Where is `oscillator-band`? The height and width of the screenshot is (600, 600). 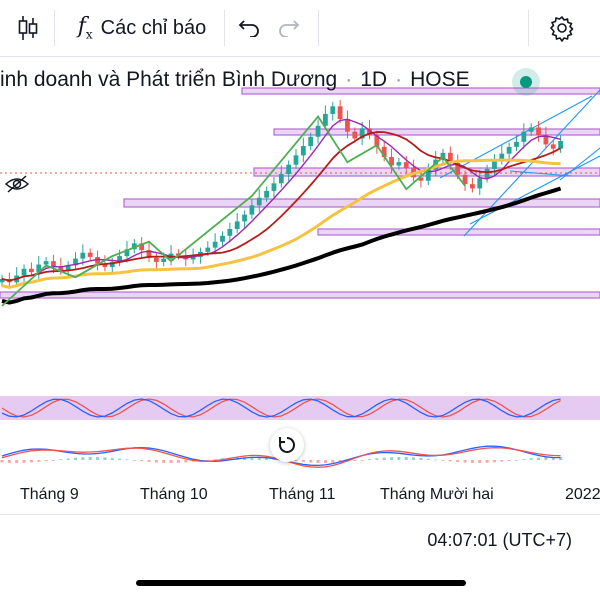
oscillator-band is located at coordinates (300, 408).